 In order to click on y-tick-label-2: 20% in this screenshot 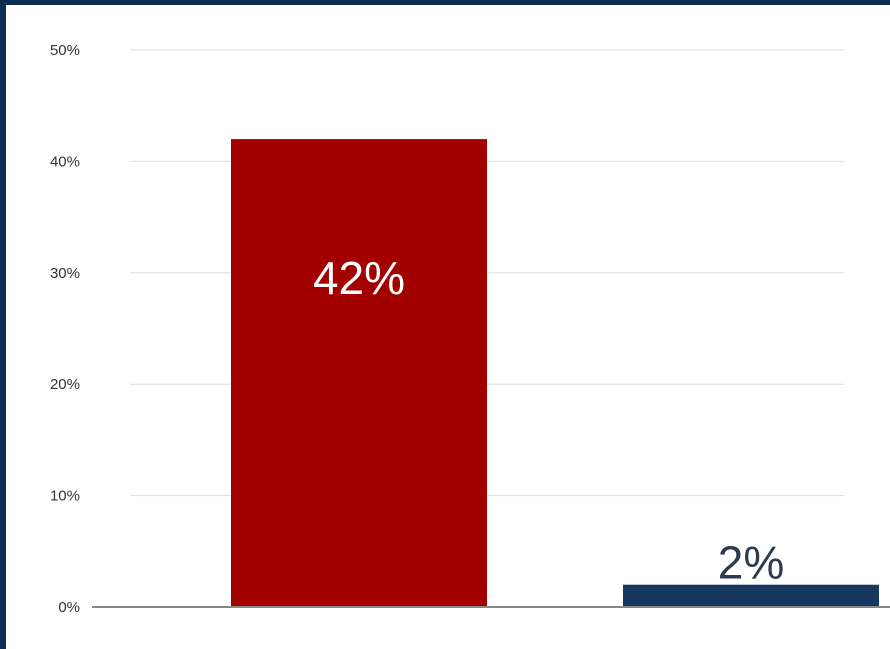, I will do `click(65, 384)`.